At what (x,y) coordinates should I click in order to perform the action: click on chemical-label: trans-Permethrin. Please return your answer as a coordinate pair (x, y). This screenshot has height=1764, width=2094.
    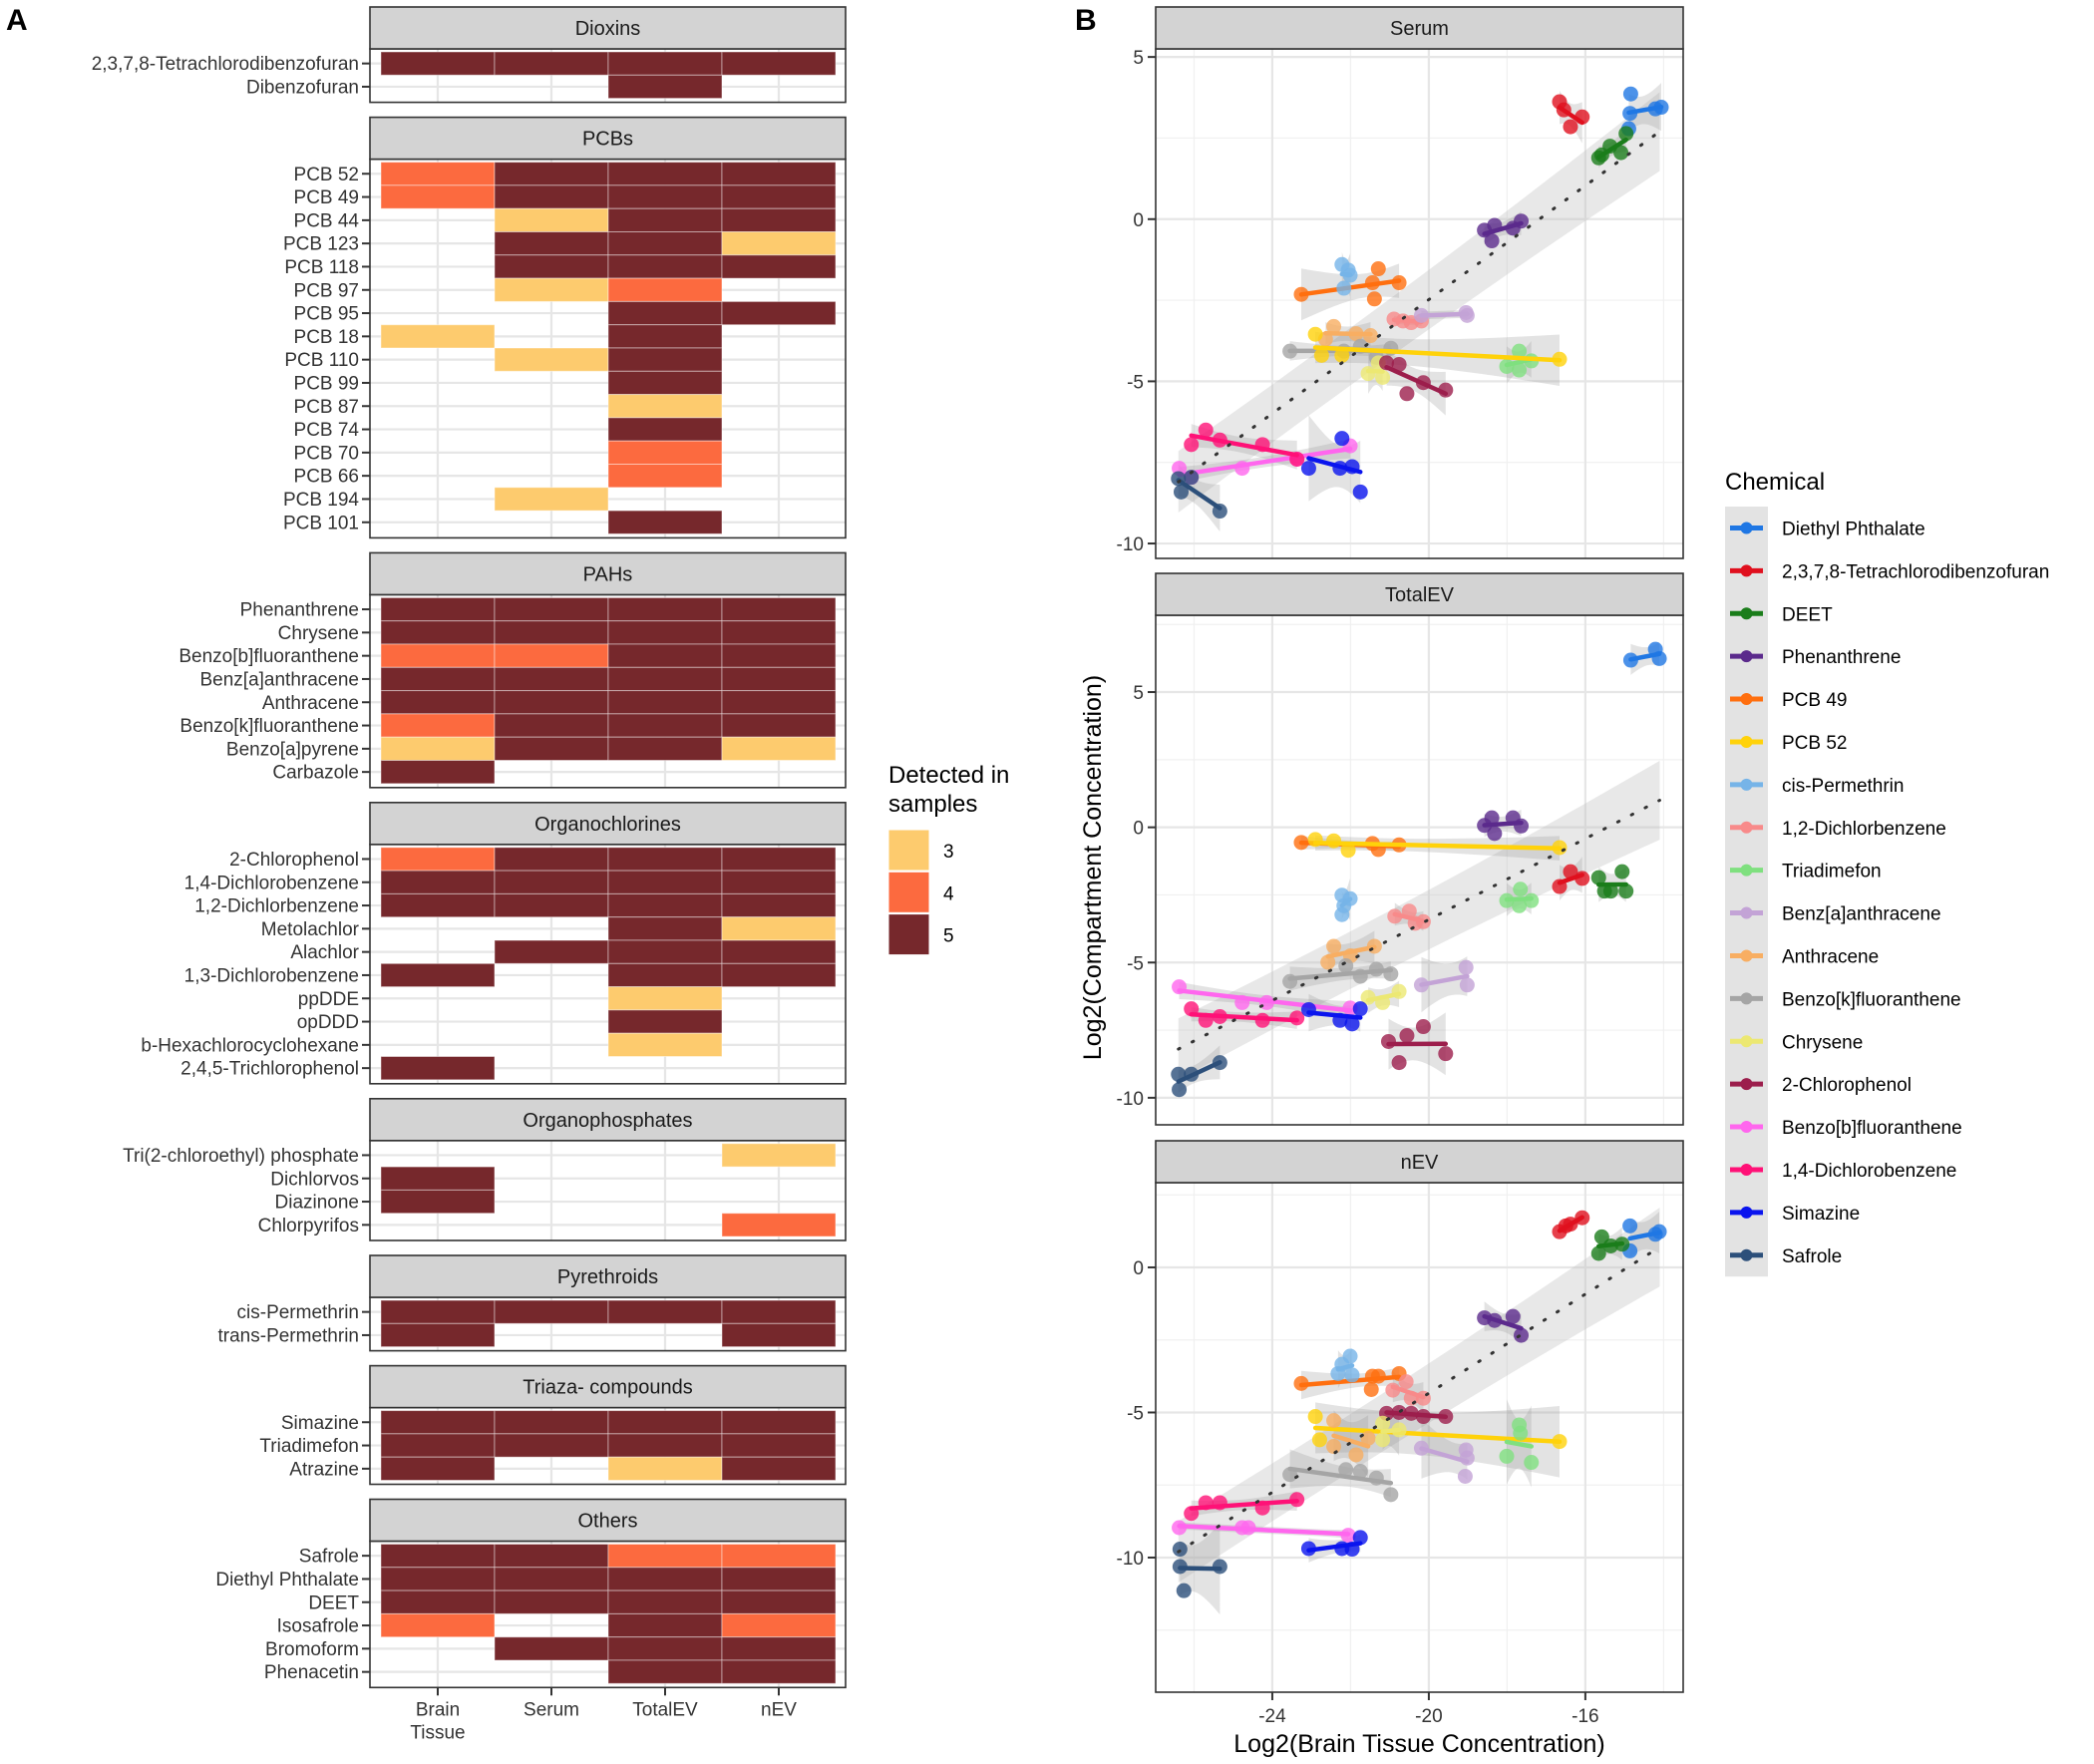
    Looking at the image, I should click on (289, 1336).